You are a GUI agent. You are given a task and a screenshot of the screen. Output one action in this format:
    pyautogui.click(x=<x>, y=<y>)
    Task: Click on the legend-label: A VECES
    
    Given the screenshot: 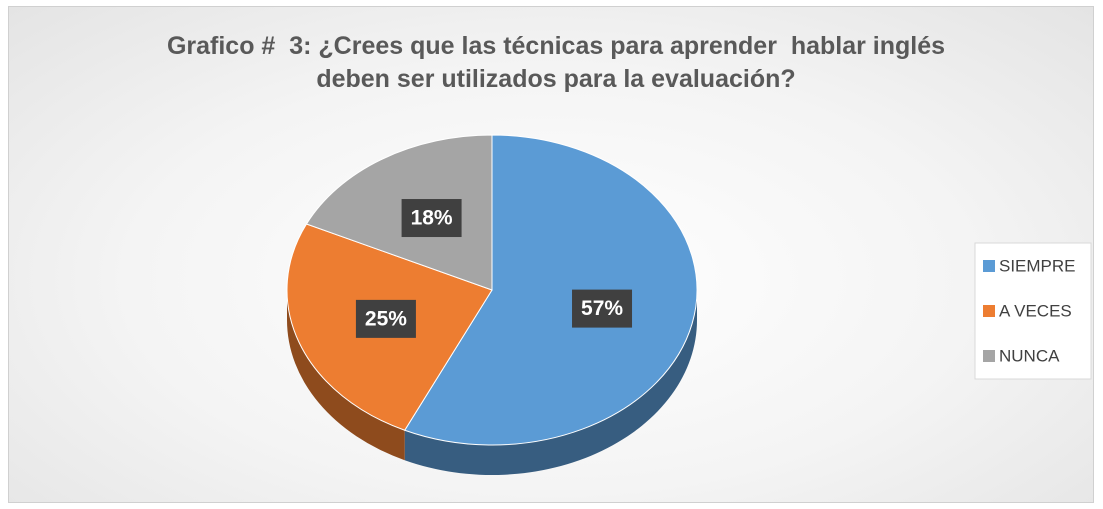 What is the action you would take?
    pyautogui.click(x=1035, y=310)
    